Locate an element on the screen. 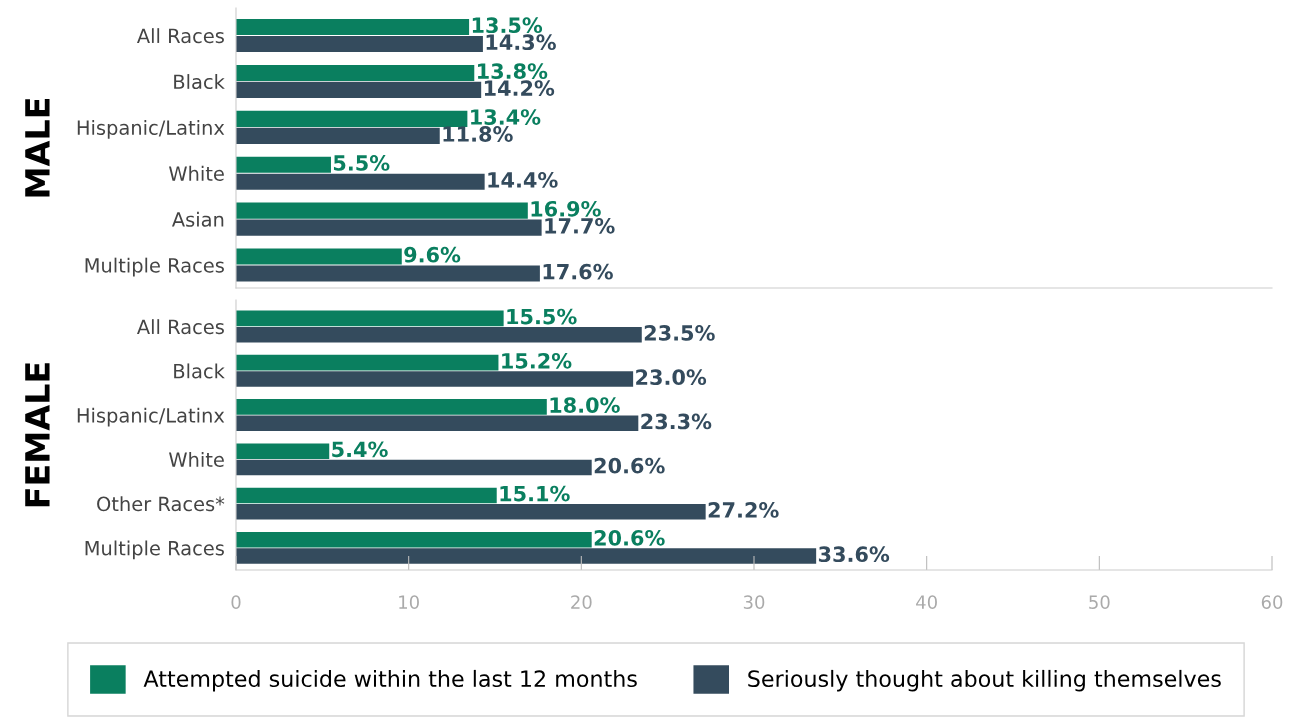  legend-label: Attempted suicide within the last 12 months is located at coordinates (390, 680).